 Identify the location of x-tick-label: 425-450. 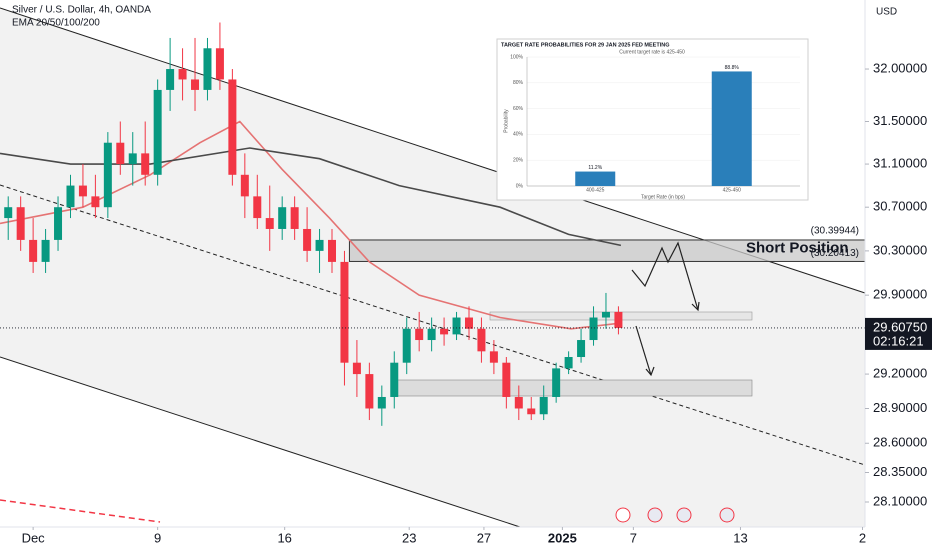
(732, 190).